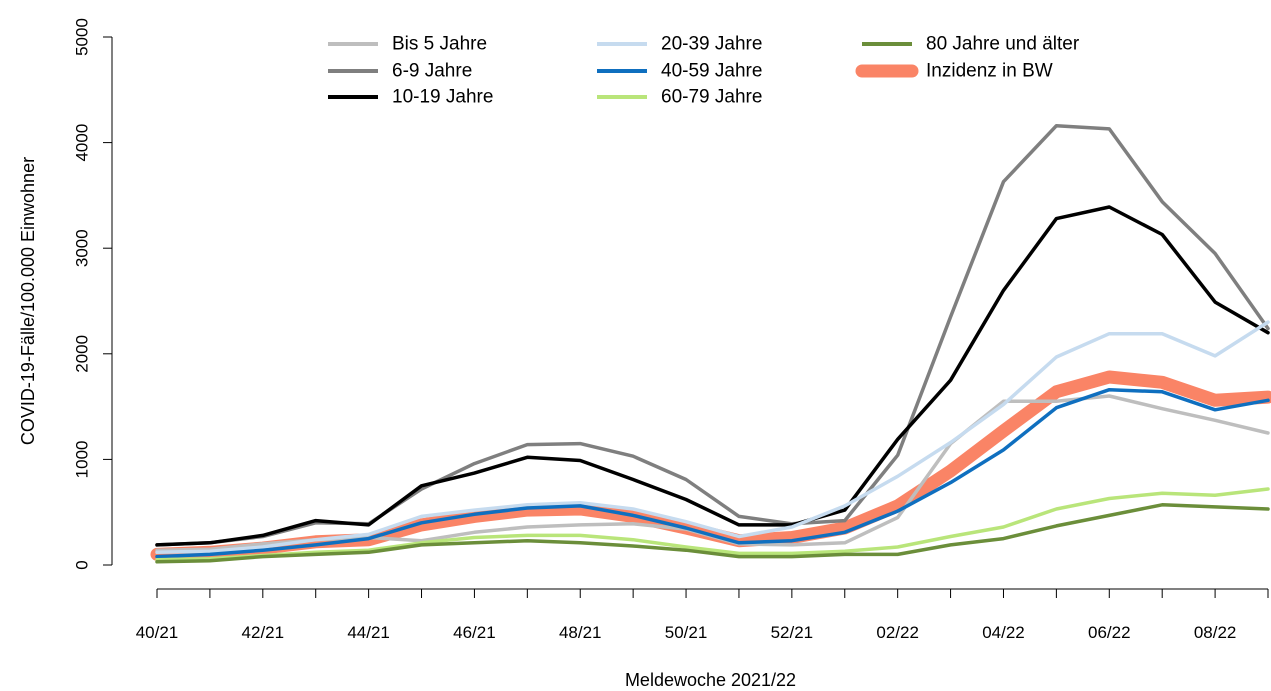 Image resolution: width=1271 pixels, height=691 pixels. What do you see at coordinates (93, 294) in the screenshot?
I see `y-axis: 0 1000 2000 3000 4000 5000` at bounding box center [93, 294].